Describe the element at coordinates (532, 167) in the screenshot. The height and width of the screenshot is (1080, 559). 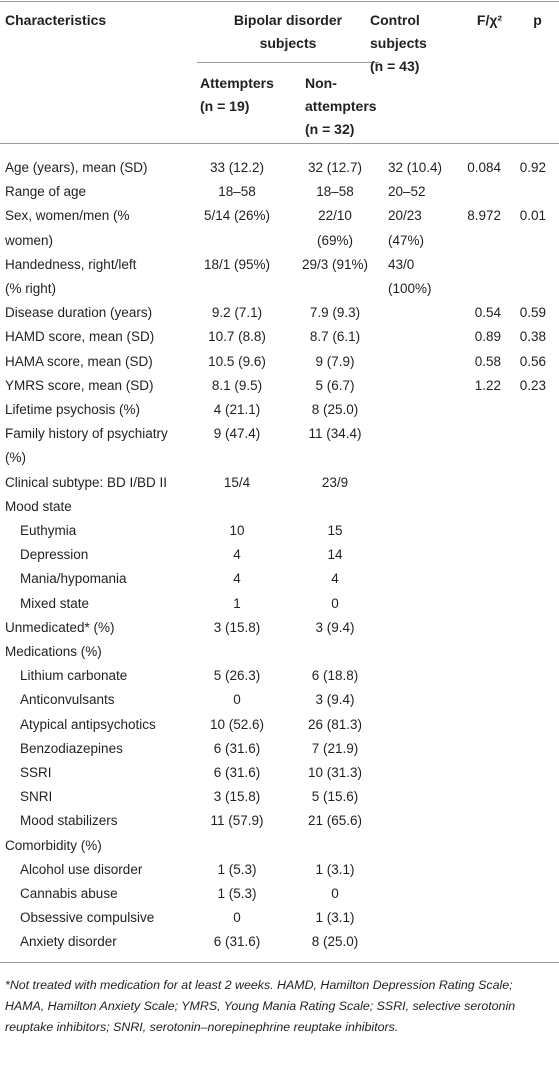
I see `p-cell: 0.92` at that location.